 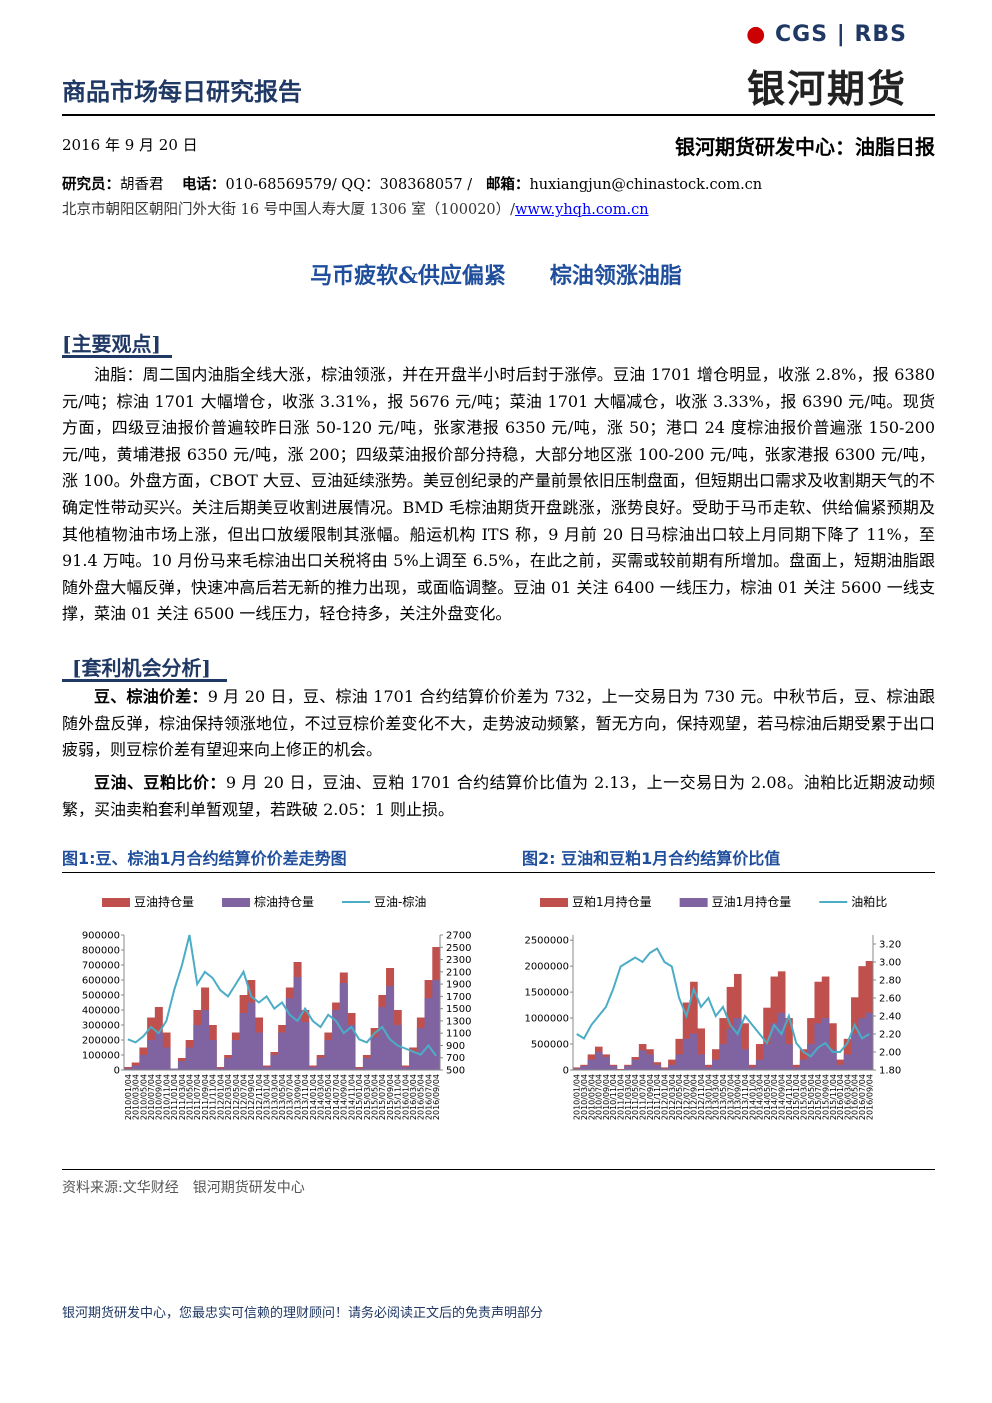 I want to click on x-tick-label: 2016/05/04, so click(x=855, y=1097).